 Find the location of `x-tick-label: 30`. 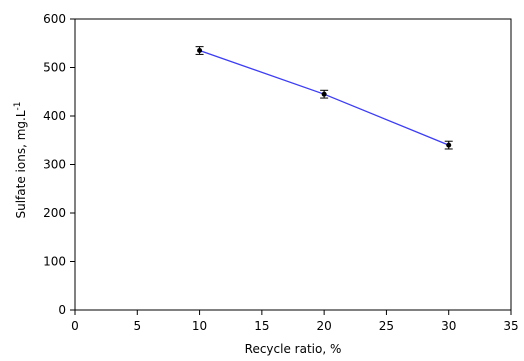

x-tick-label: 30 is located at coordinates (448, 326).